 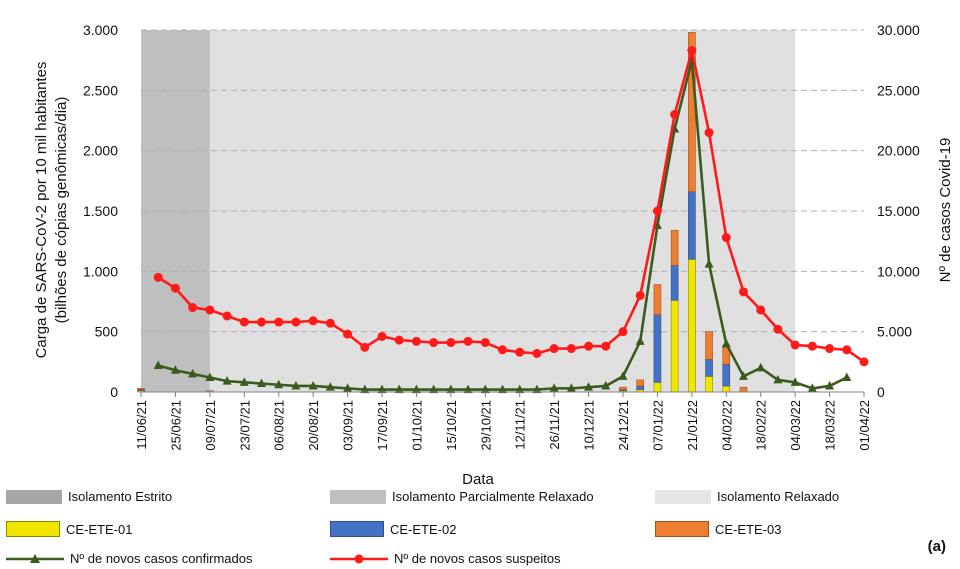 I want to click on y-tick-label: 3.000, so click(x=100, y=30).